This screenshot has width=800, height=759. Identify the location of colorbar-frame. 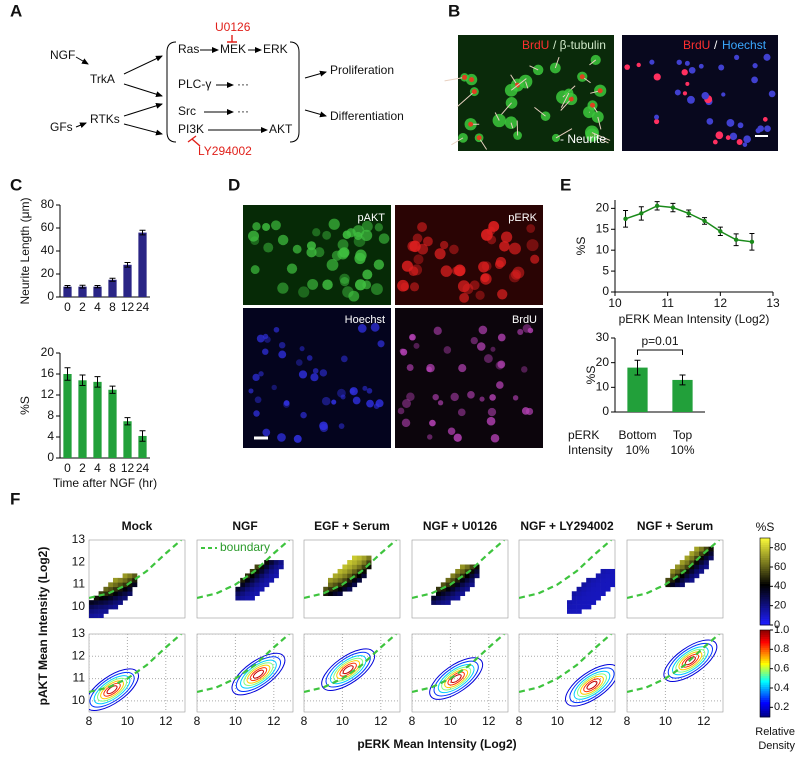
(765, 581).